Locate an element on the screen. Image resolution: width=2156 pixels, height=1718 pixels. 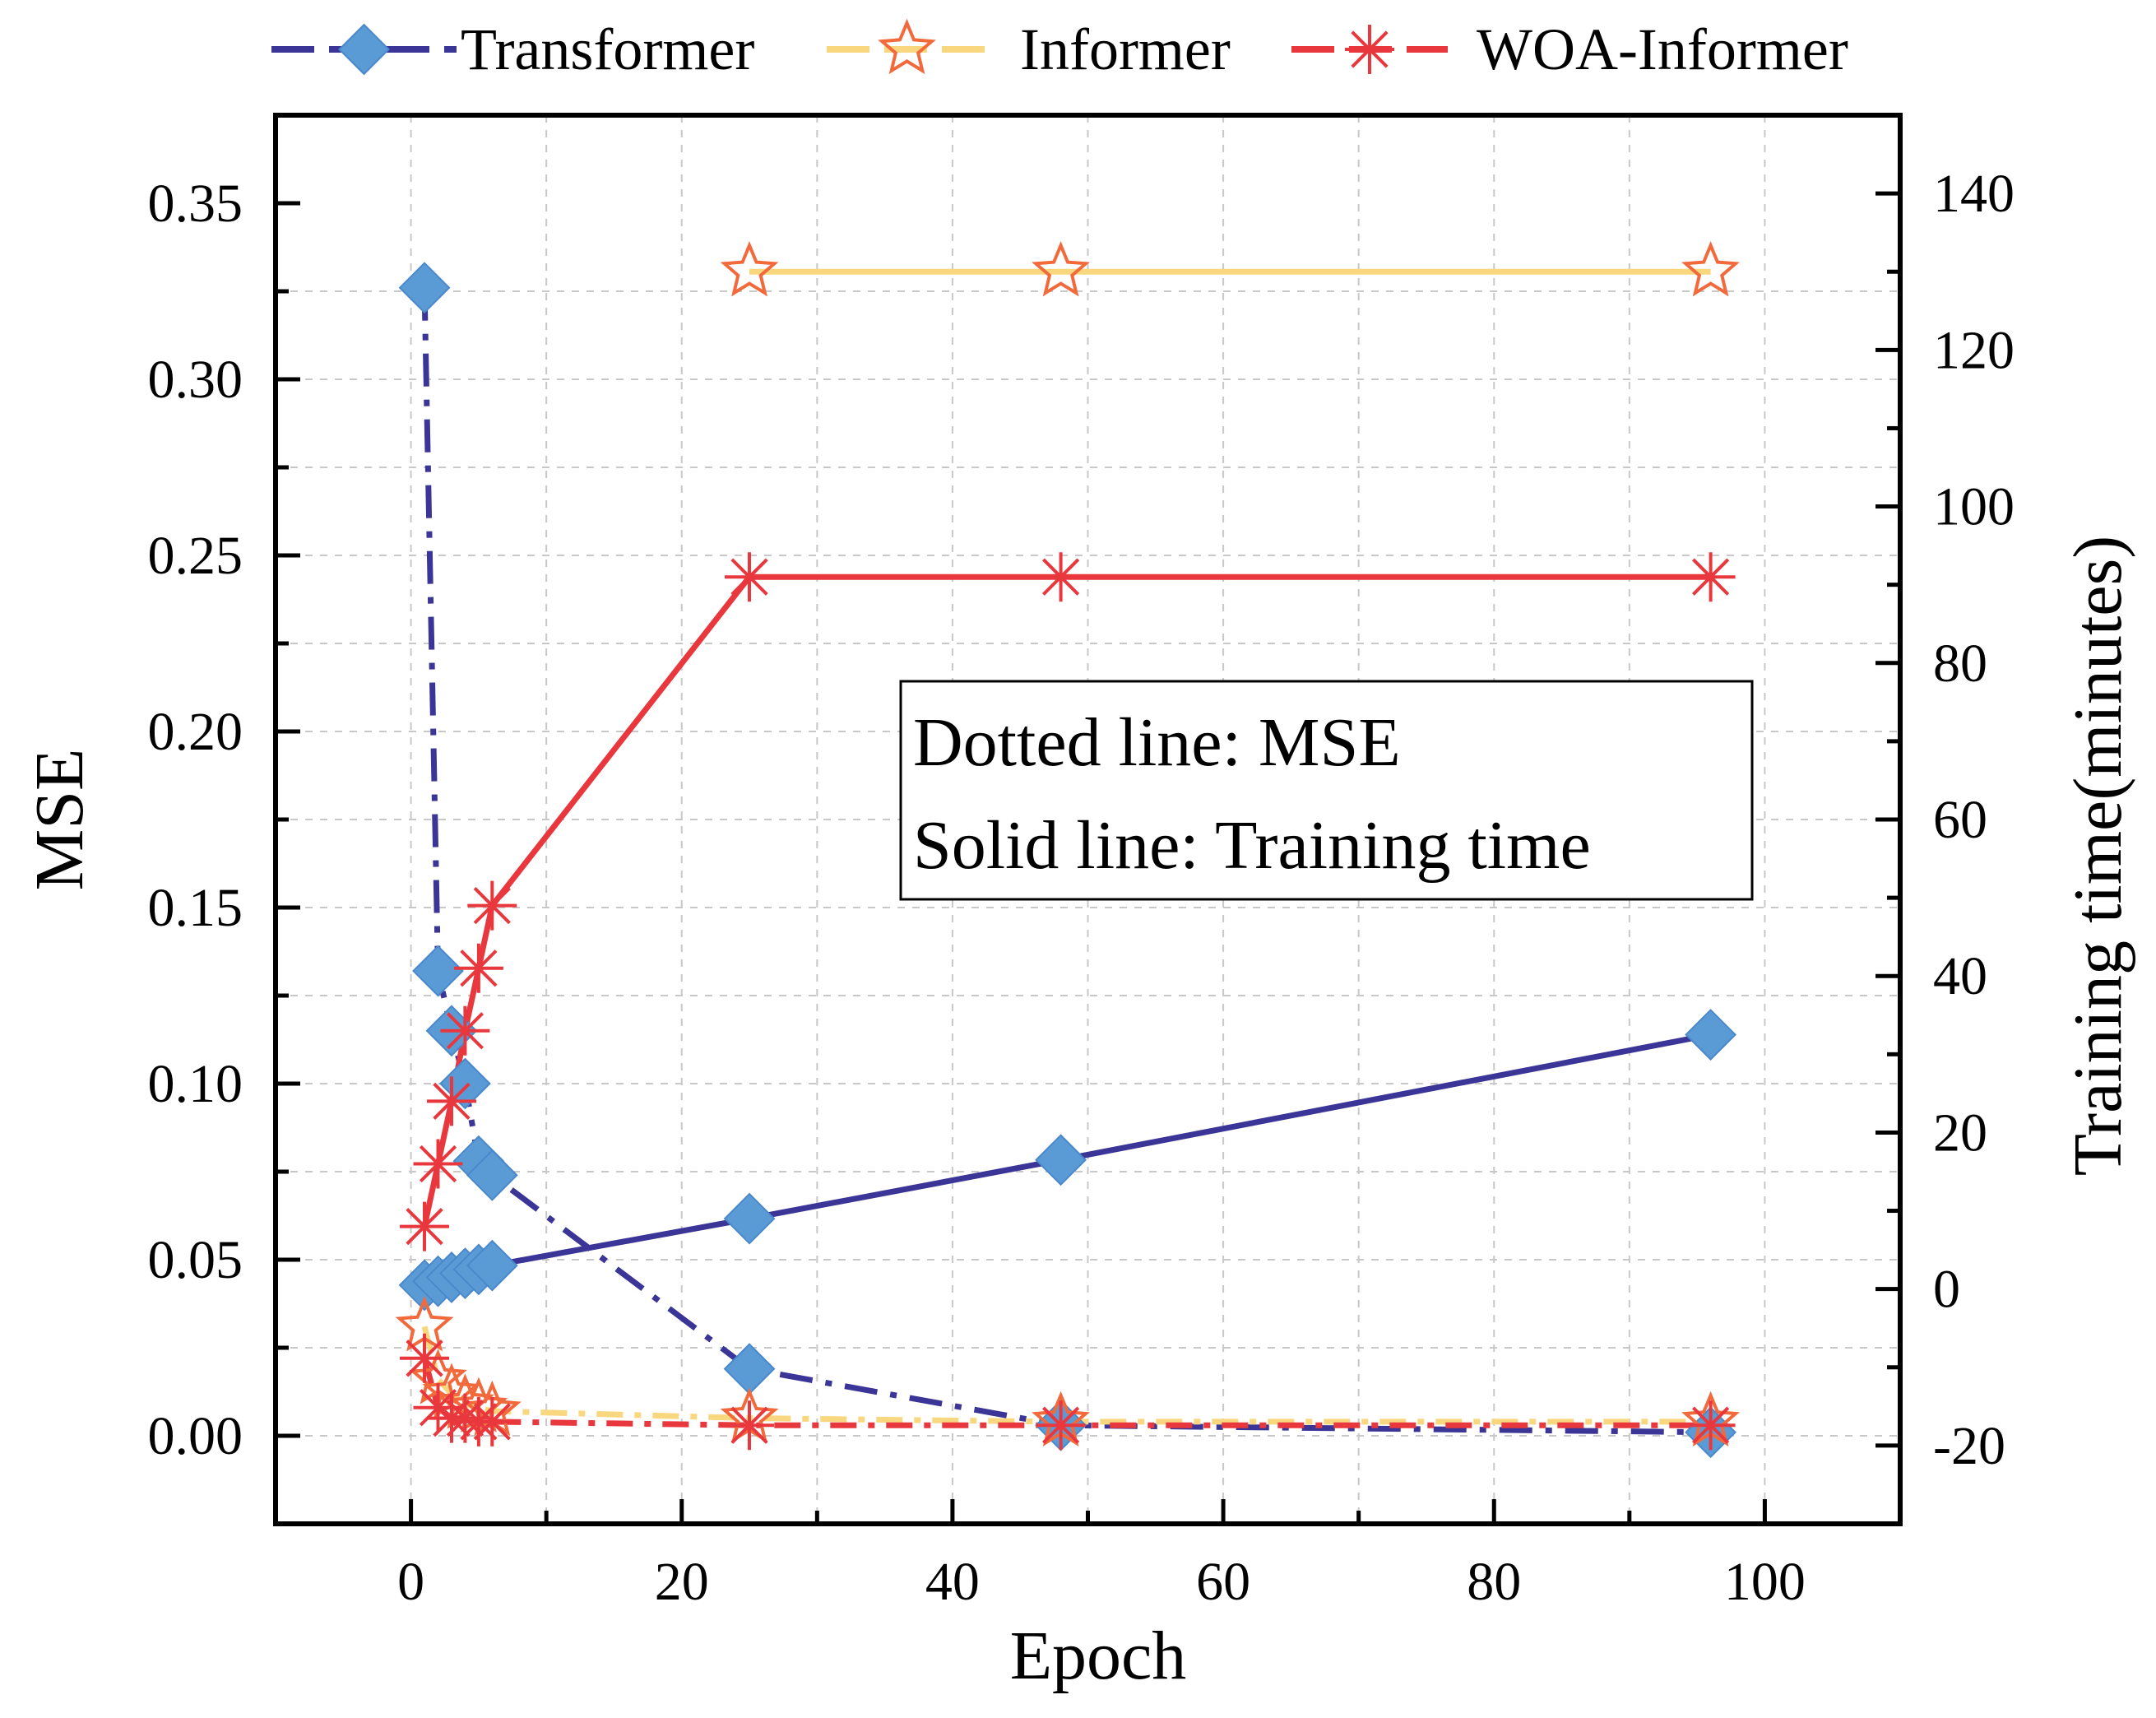
x-tick-label: 60 is located at coordinates (1223, 1582).